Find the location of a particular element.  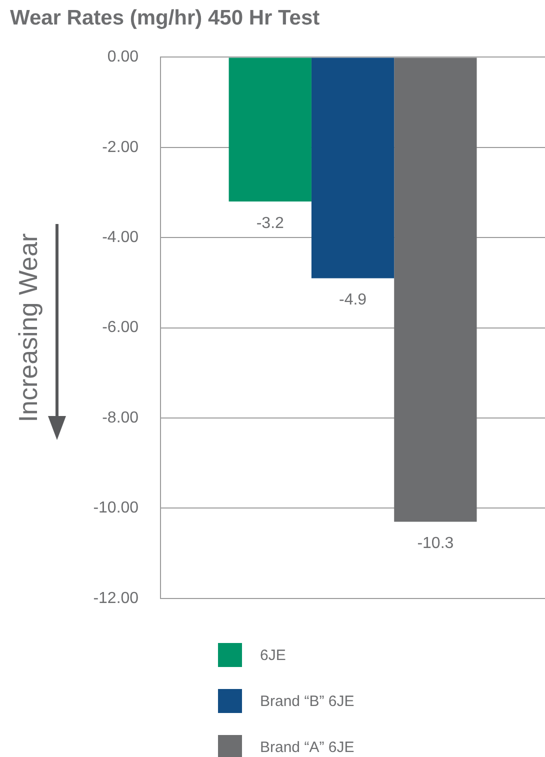

y-axis-title: Increasing Wear is located at coordinates (27, 327).